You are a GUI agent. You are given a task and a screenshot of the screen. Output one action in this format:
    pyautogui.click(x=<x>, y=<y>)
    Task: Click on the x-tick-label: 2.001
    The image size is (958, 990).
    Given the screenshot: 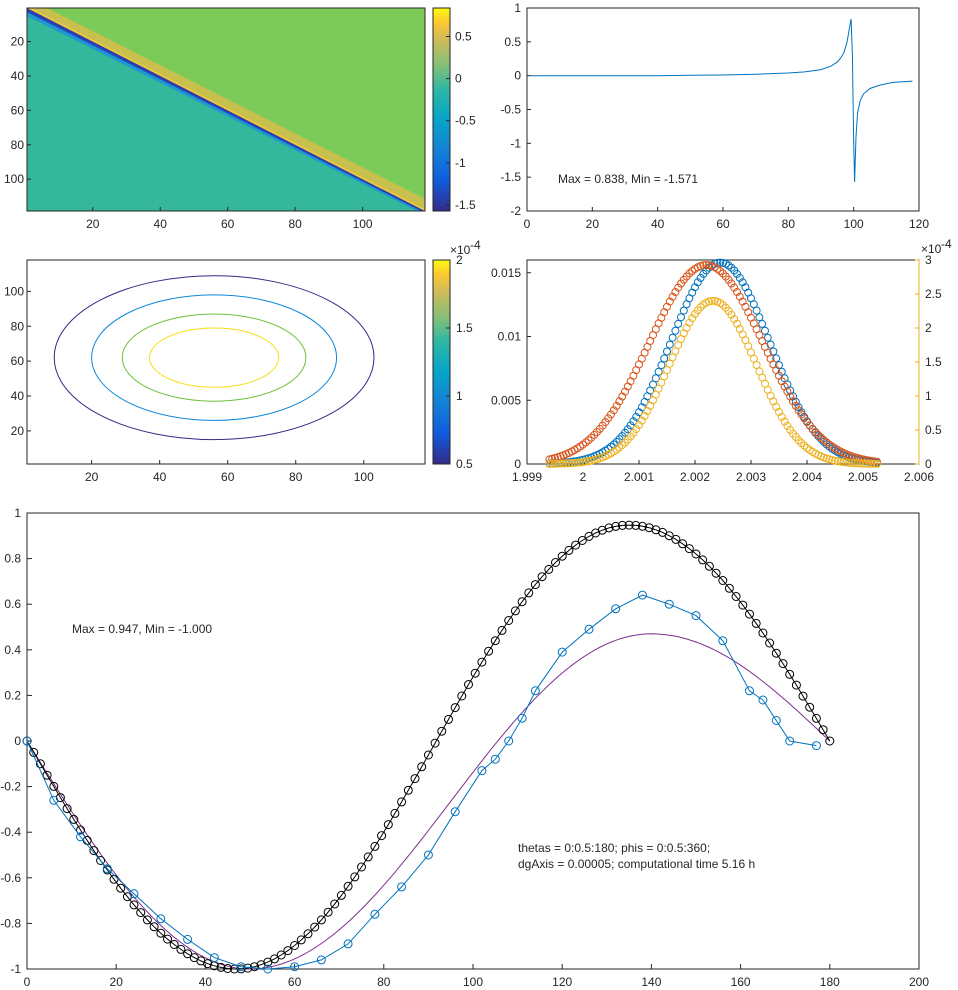 What is the action you would take?
    pyautogui.click(x=639, y=477)
    